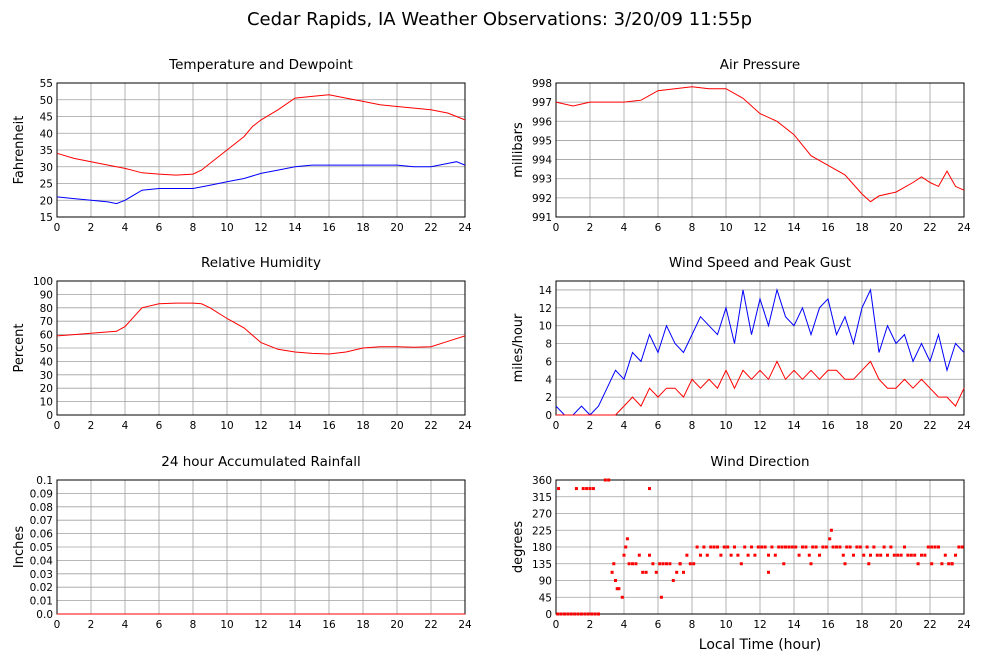  Describe the element at coordinates (46, 403) in the screenshot. I see `y-tick-label: 10` at that location.